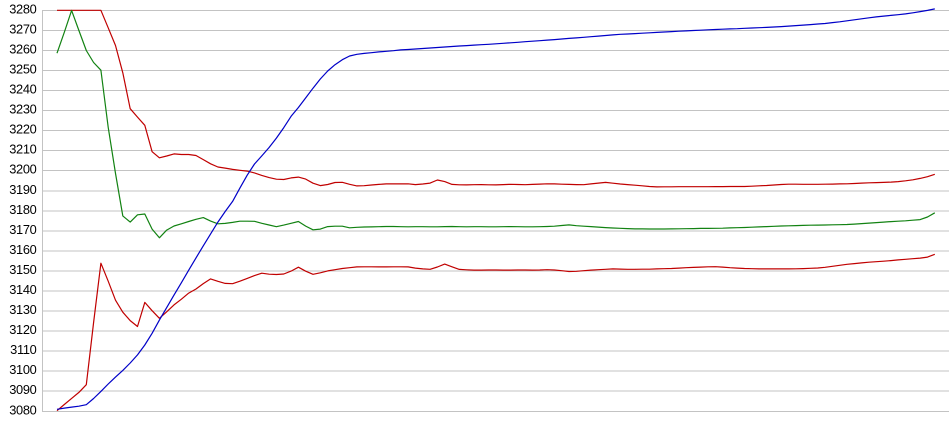 Image resolution: width=950 pixels, height=435 pixels. I want to click on svg-text: 3240, so click(22, 89).